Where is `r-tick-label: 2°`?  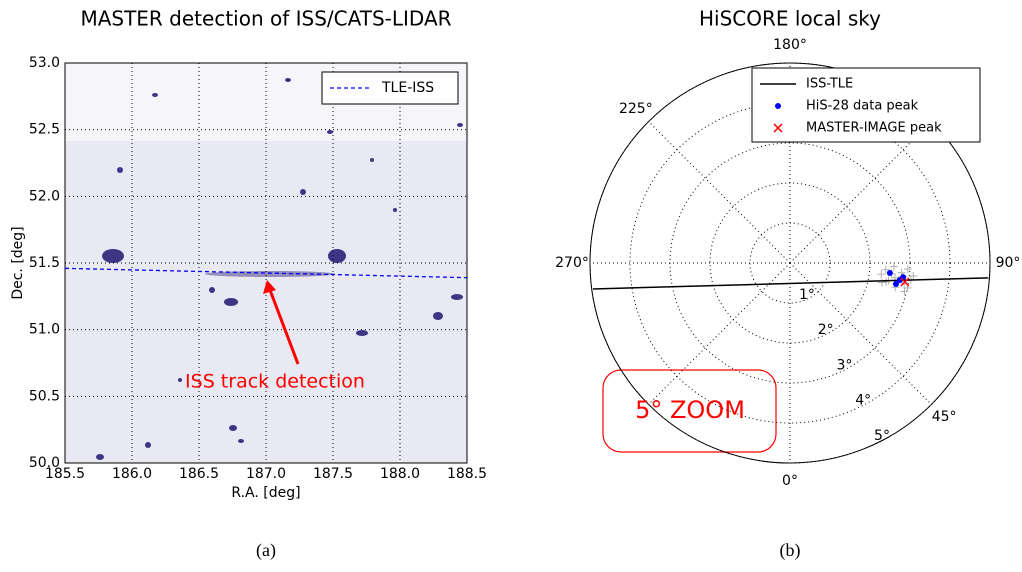 r-tick-label: 2° is located at coordinates (826, 330).